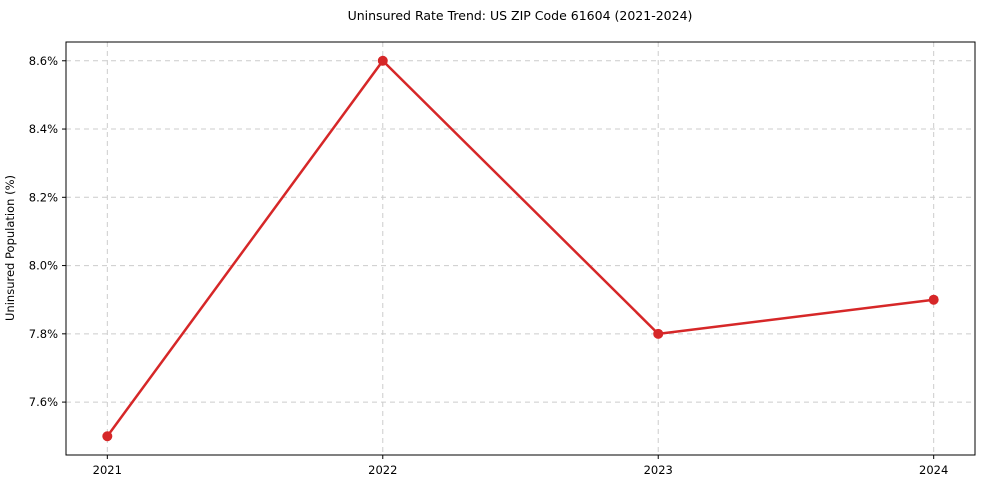 Image resolution: width=989 pixels, height=490 pixels. I want to click on y-axis-label: Uninsured Population (%), so click(10, 248).